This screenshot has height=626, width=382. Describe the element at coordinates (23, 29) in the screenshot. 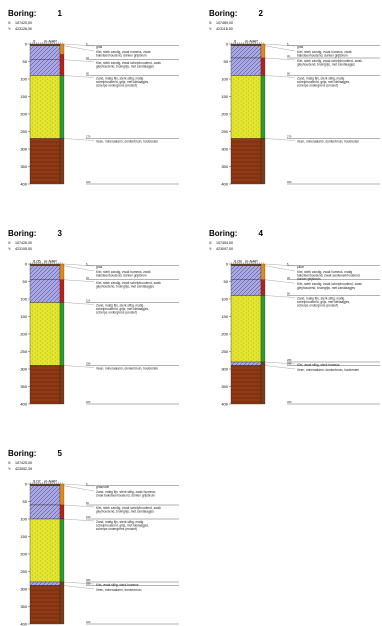

I see `y-coord-value: 423126,00` at that location.